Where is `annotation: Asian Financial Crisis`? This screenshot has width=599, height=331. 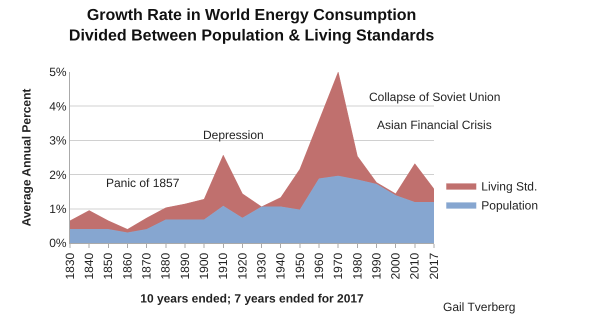 annotation: Asian Financial Crisis is located at coordinates (434, 125).